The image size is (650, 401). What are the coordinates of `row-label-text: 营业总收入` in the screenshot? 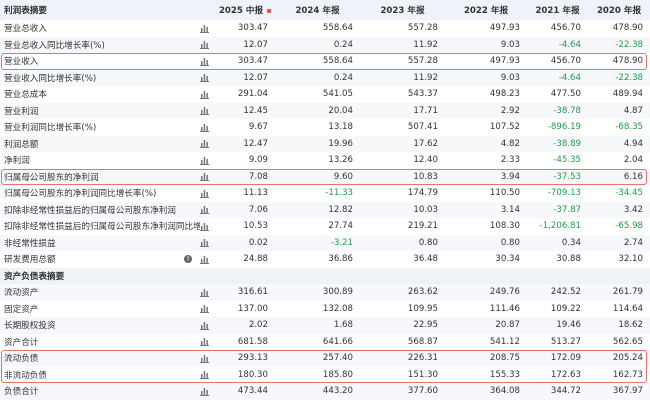 It's located at (25, 29).